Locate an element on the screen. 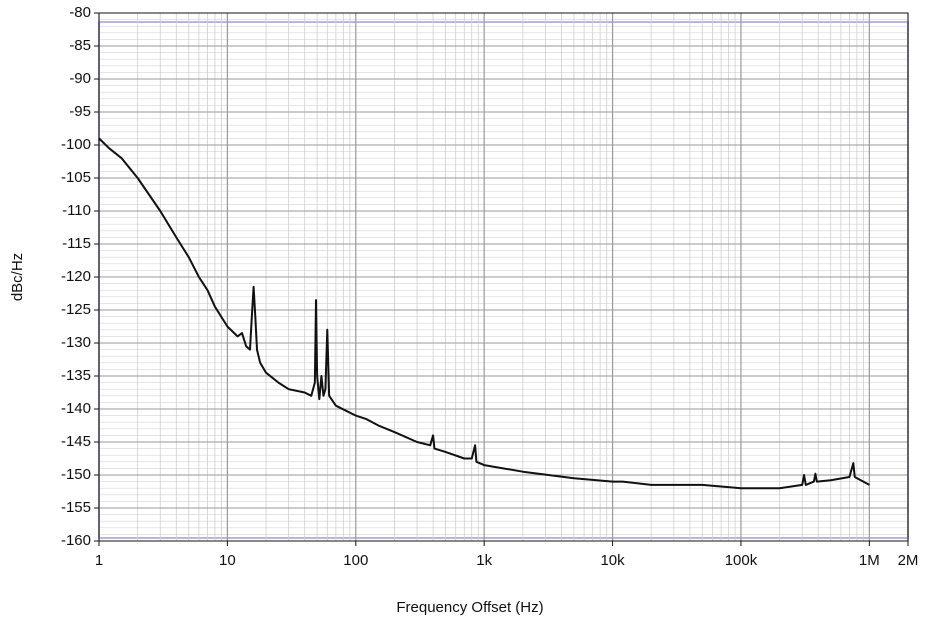  y-tick-label: -140 is located at coordinates (76, 408).